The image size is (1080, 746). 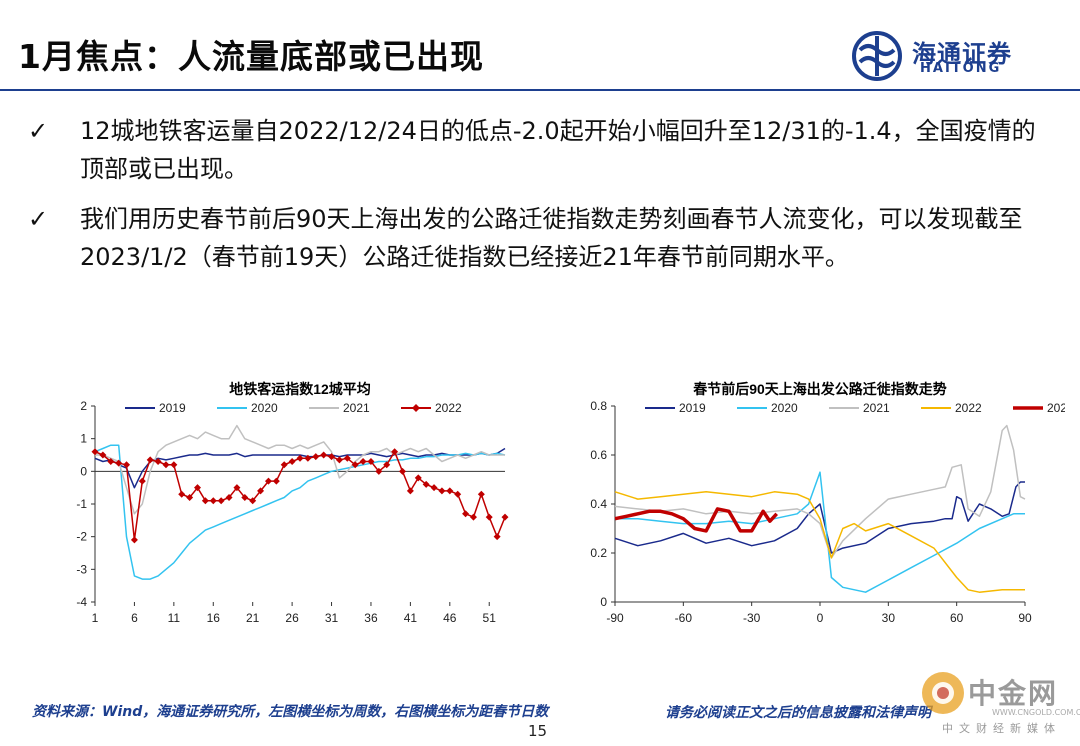 I want to click on company-logo: 海通证券 HAITONG, so click(x=950, y=56).